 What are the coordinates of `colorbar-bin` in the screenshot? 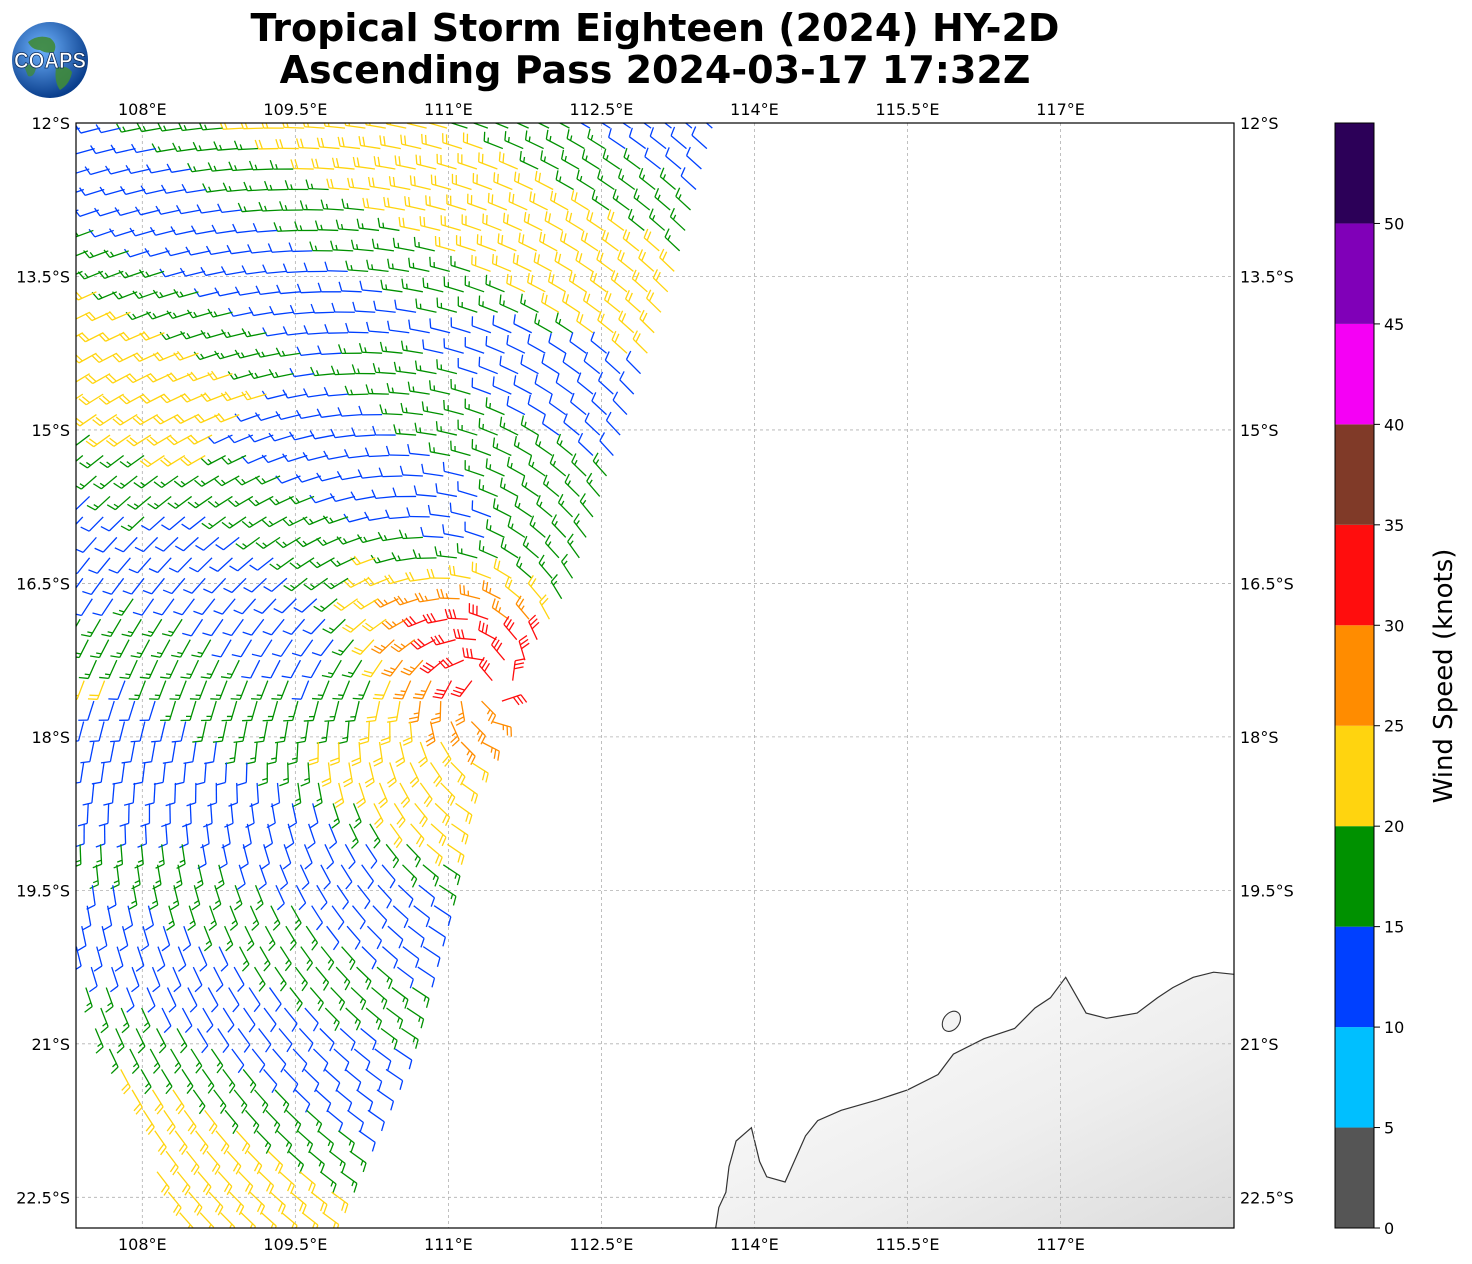 It's located at (1354, 675).